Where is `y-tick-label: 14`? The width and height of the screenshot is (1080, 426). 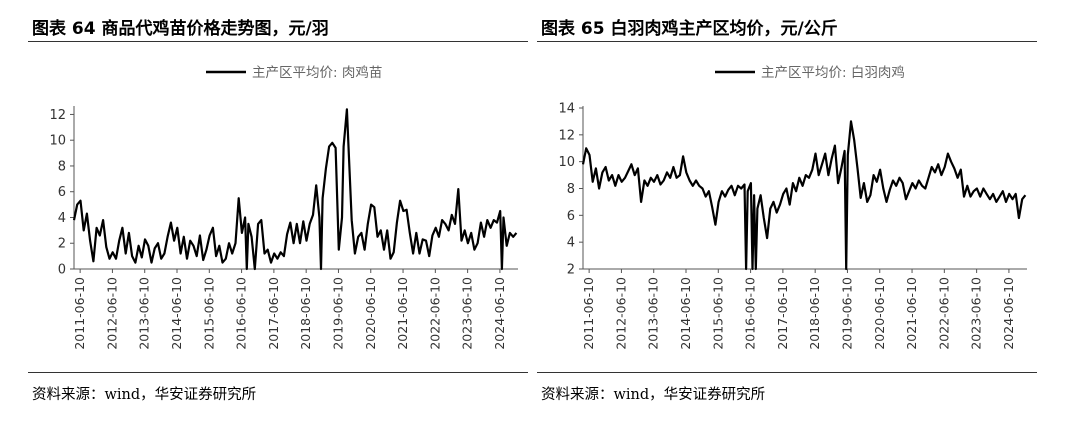
y-tick-label: 14 is located at coordinates (566, 109).